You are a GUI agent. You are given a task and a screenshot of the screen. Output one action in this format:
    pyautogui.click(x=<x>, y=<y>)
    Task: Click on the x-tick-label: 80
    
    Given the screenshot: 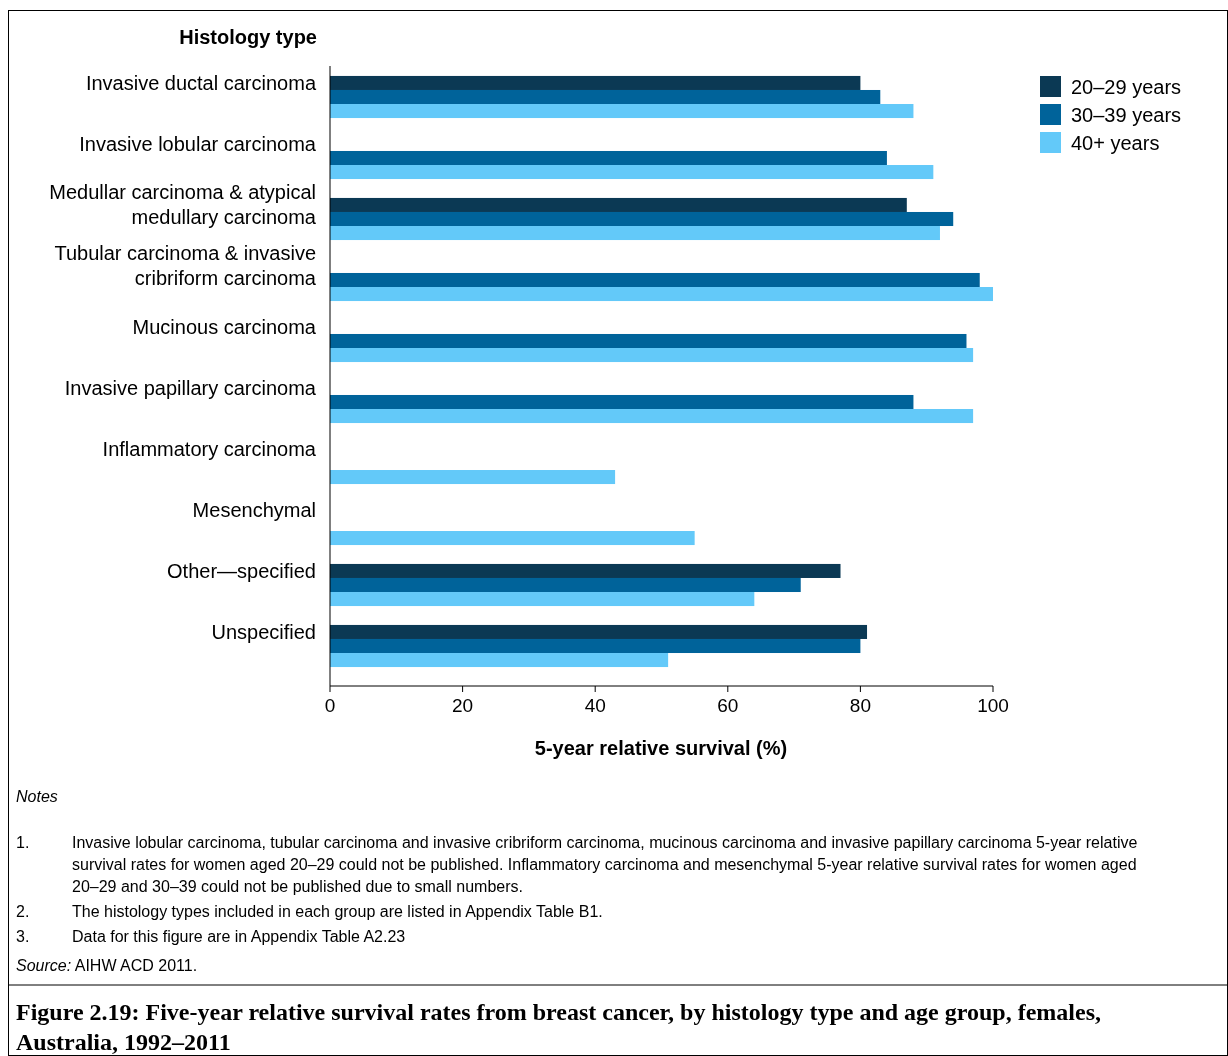 What is the action you would take?
    pyautogui.click(x=860, y=705)
    